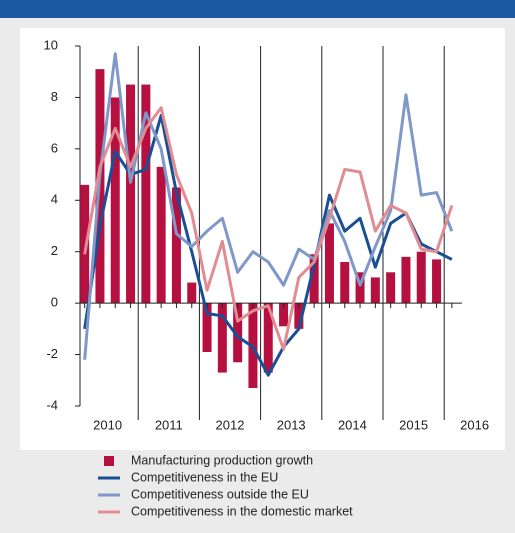  What do you see at coordinates (107, 424) in the screenshot?
I see `x-tick-label: 2010` at bounding box center [107, 424].